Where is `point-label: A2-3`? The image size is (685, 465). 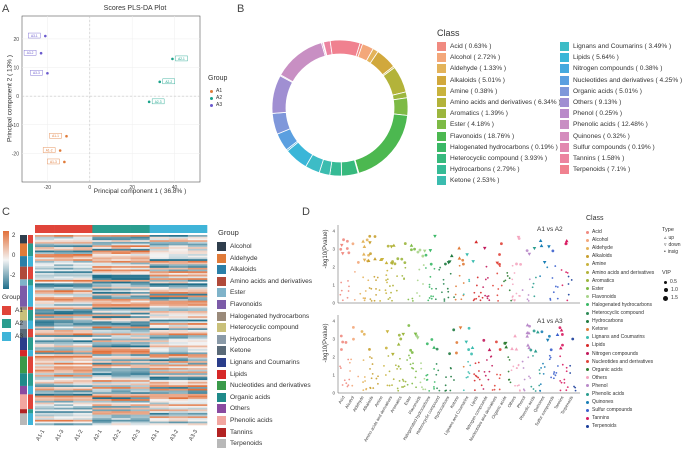
point-label: A2-3 is located at coordinates (158, 102).